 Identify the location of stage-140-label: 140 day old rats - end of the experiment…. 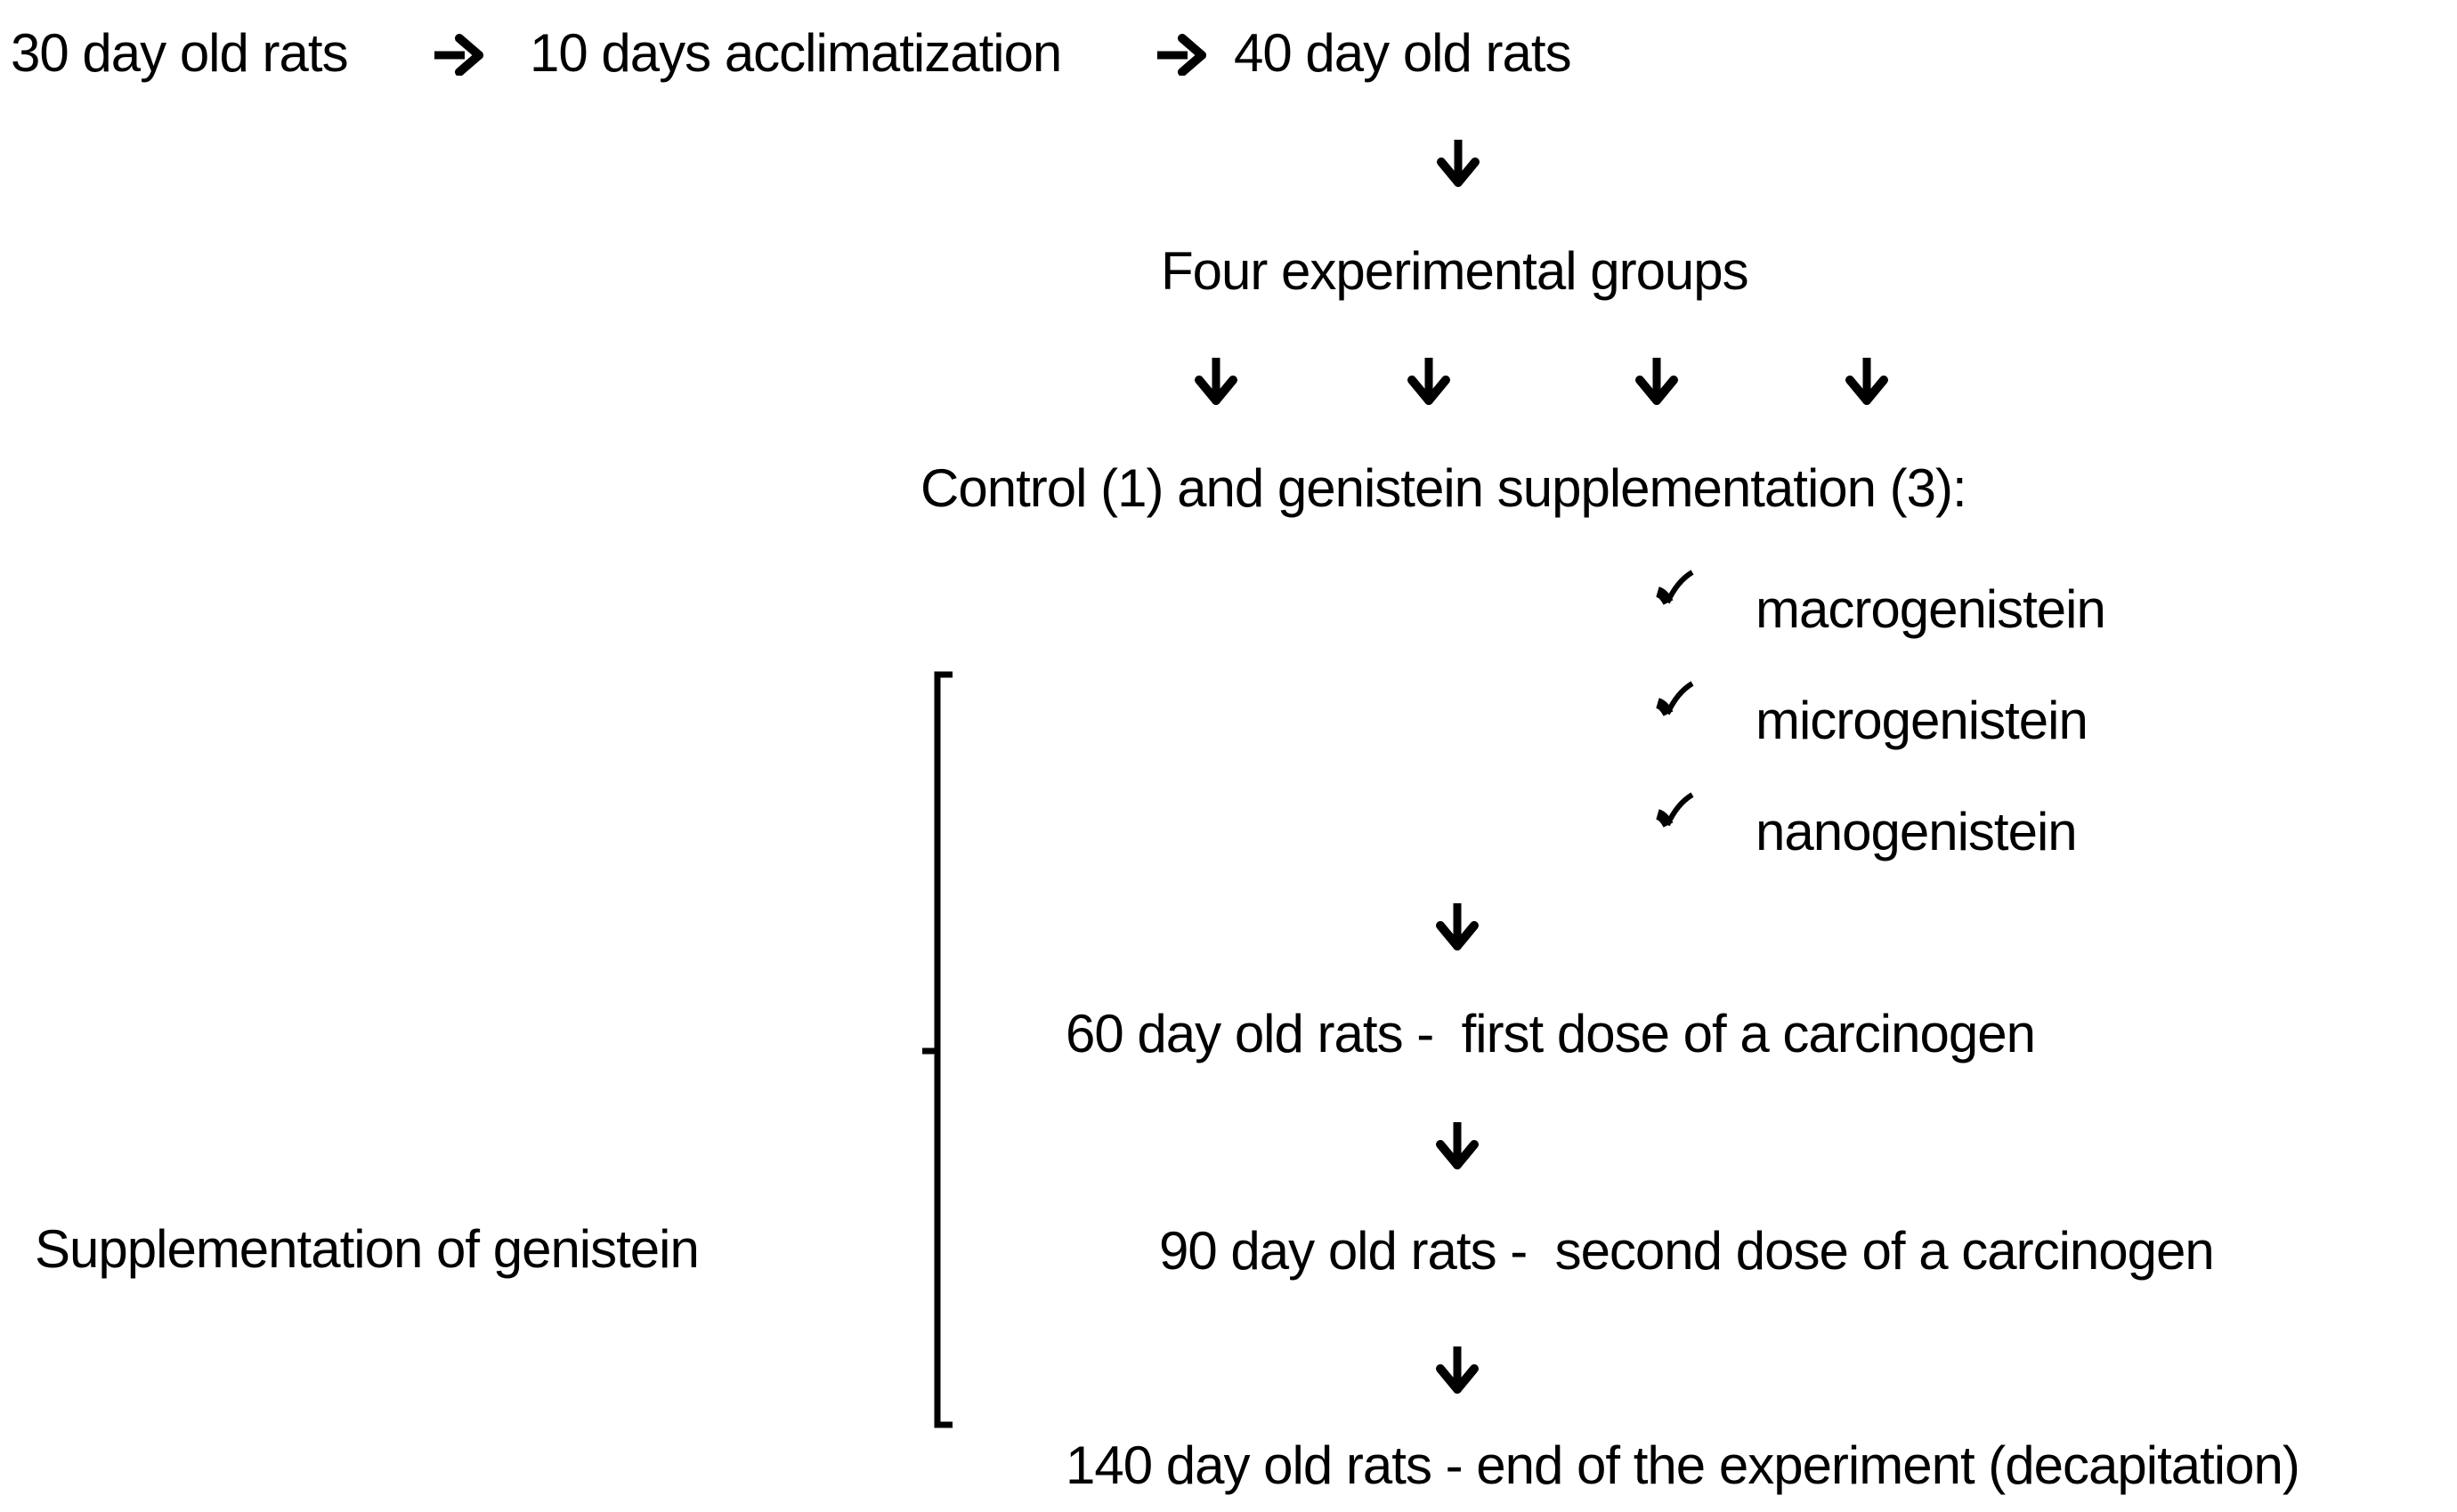
(1683, 1465).